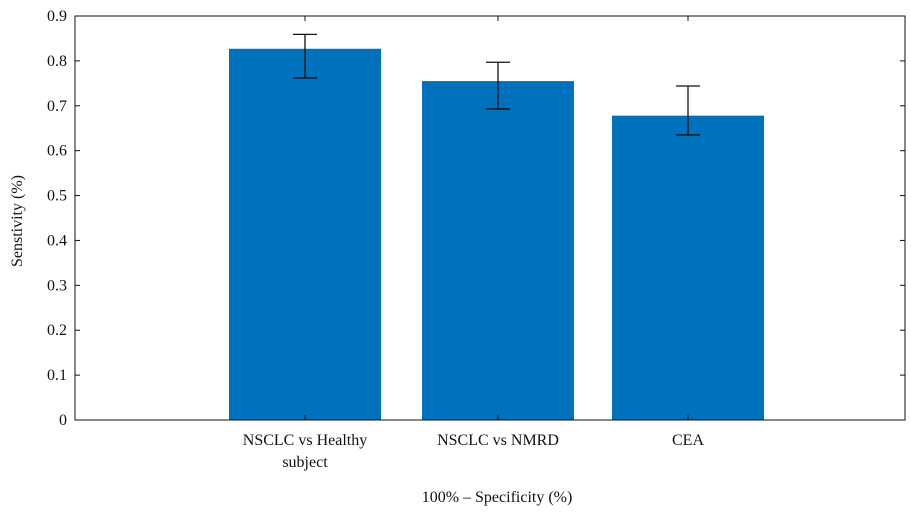 Image resolution: width=911 pixels, height=513 pixels. What do you see at coordinates (57, 106) in the screenshot?
I see `y-tick-label: 0.7` at bounding box center [57, 106].